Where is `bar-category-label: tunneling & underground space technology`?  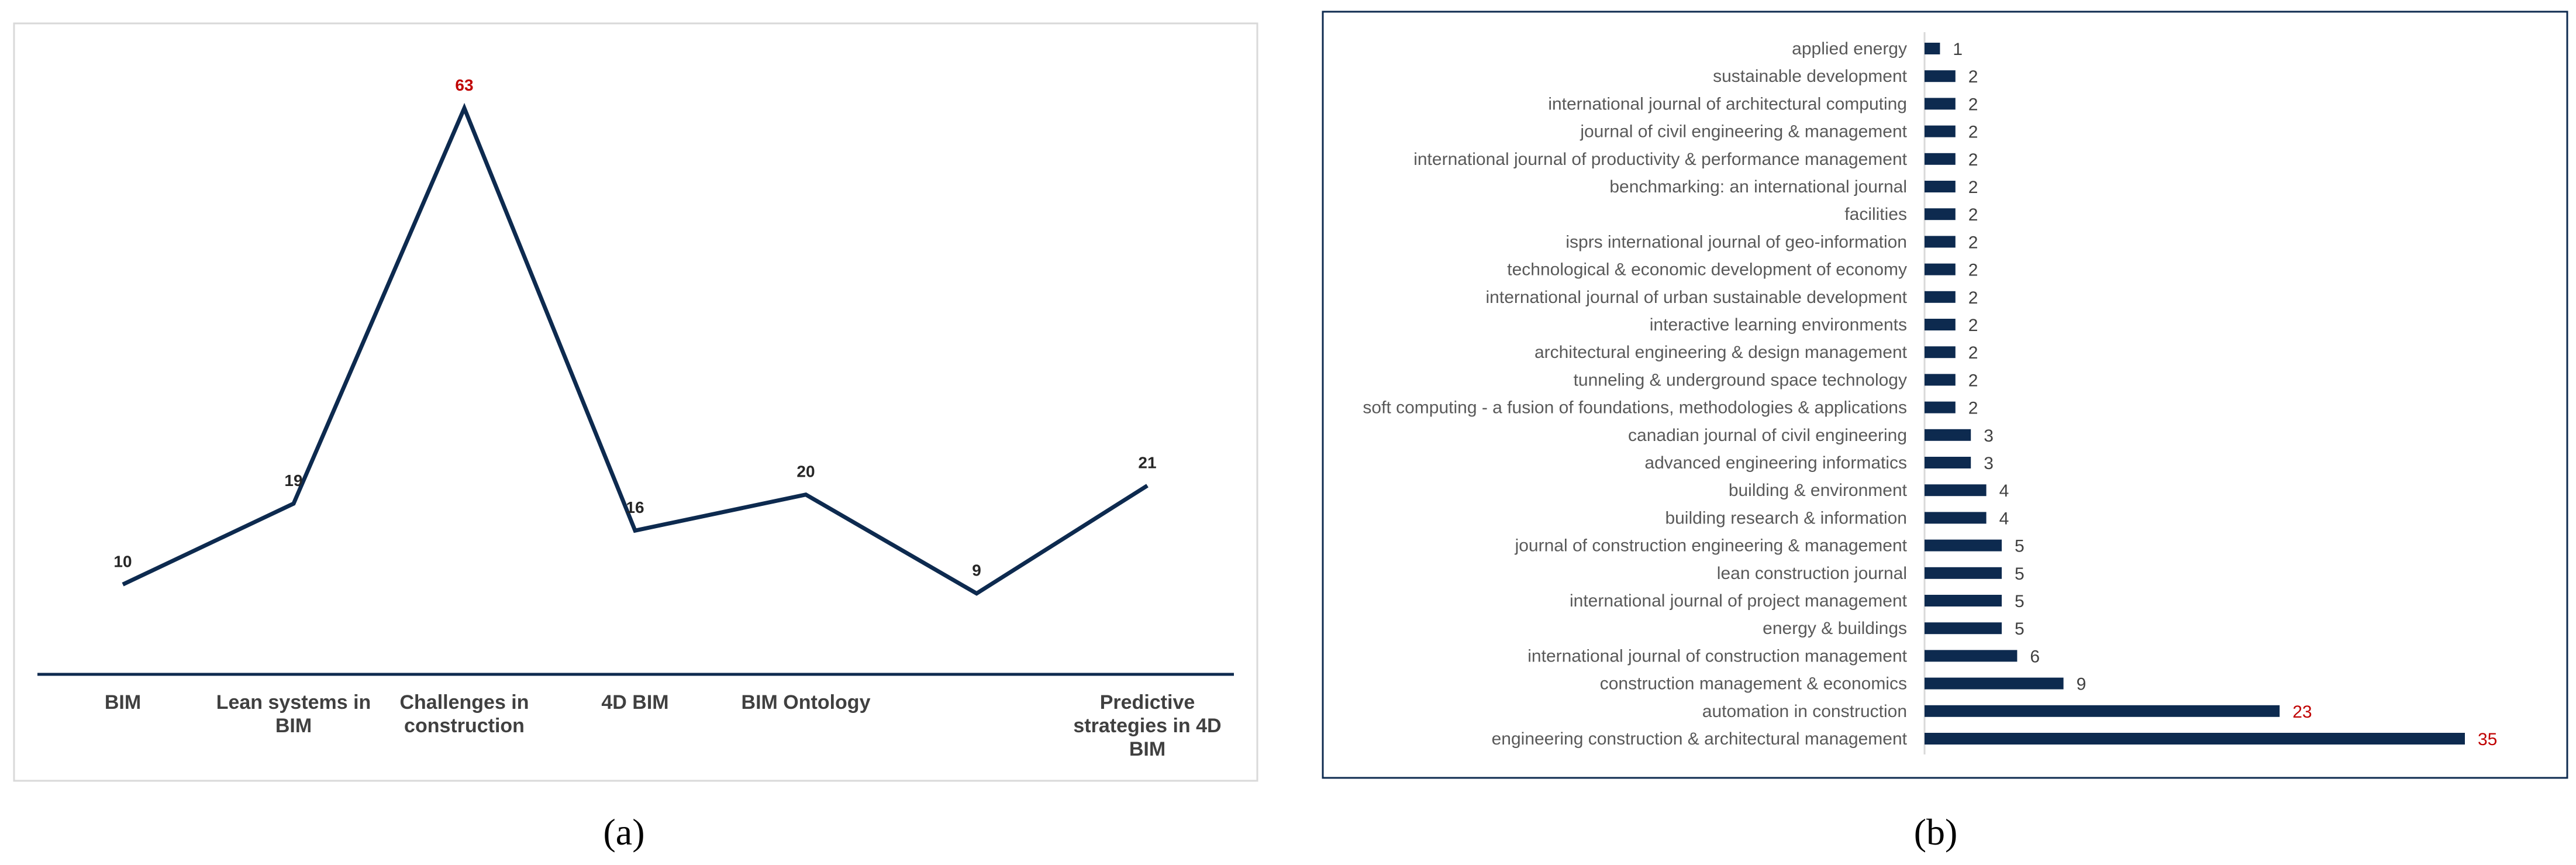 bar-category-label: tunneling & underground space technology is located at coordinates (1741, 380).